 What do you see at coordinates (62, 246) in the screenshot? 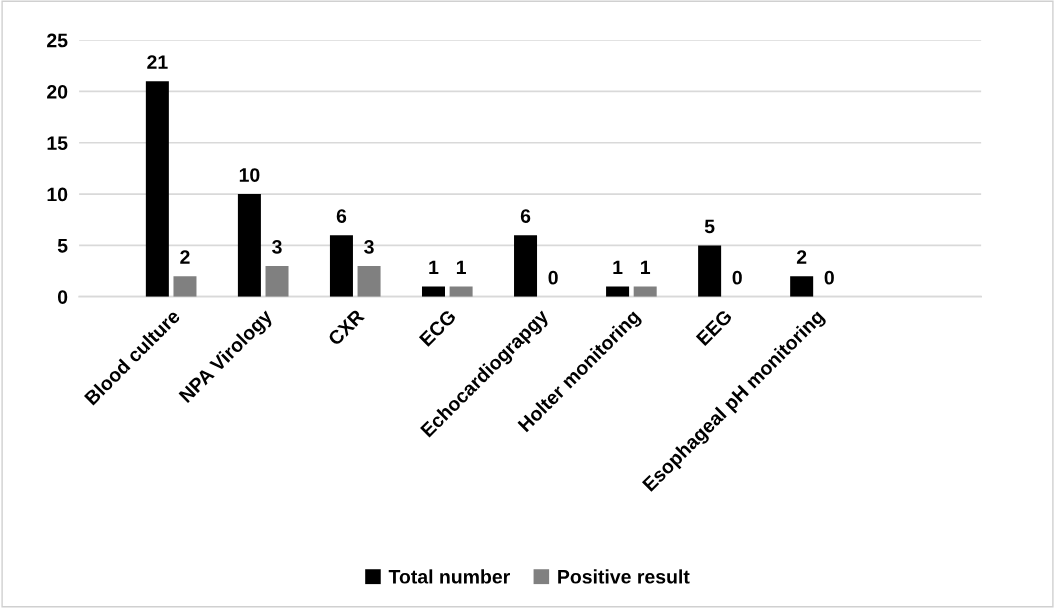
I see `y-tick-label: 5` at bounding box center [62, 246].